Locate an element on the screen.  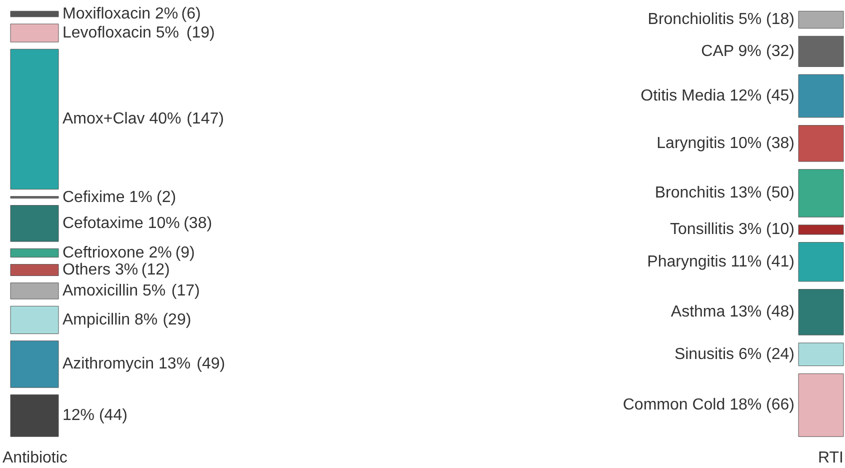
category-label: CAP 9% is located at coordinates (731, 51).